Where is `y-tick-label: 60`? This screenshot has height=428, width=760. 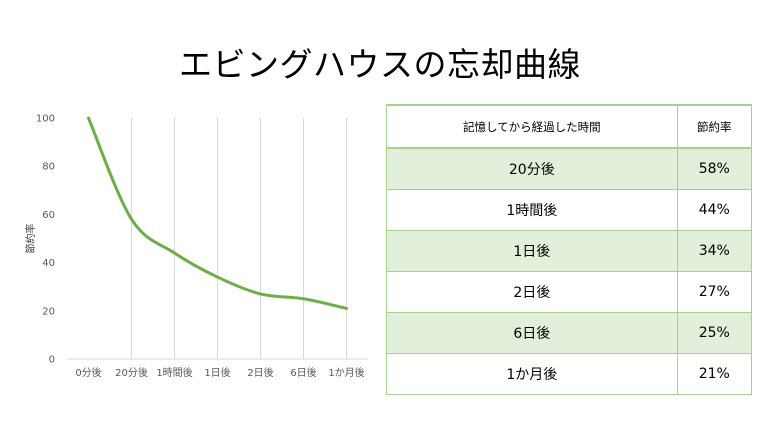
y-tick-label: 60 is located at coordinates (48, 215).